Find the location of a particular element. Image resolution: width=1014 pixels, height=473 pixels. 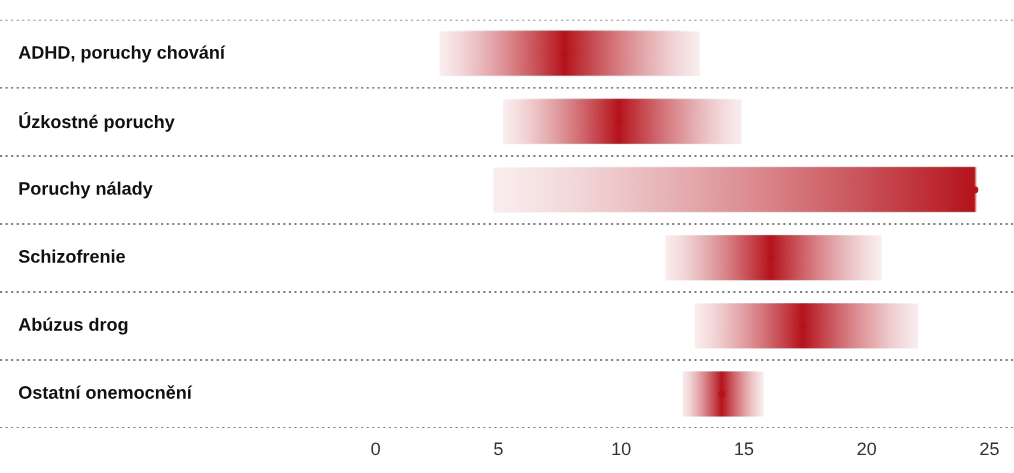

x-tick-label: 20 is located at coordinates (867, 449).